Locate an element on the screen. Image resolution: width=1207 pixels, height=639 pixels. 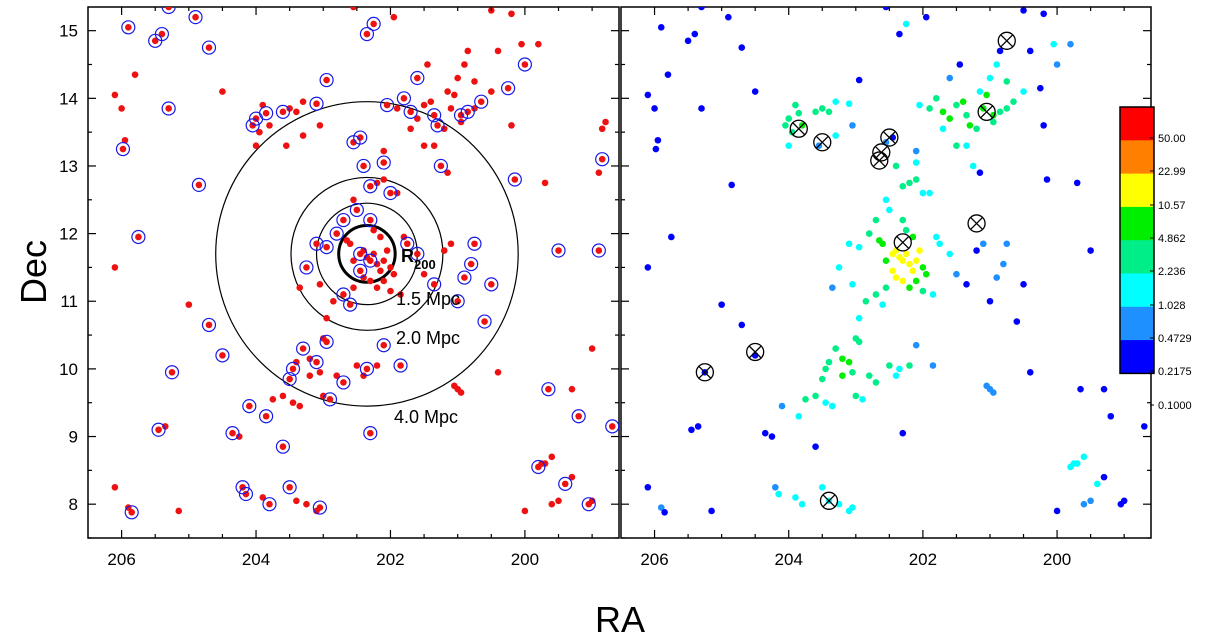
left-x-tick-label: 200 is located at coordinates (525, 559).